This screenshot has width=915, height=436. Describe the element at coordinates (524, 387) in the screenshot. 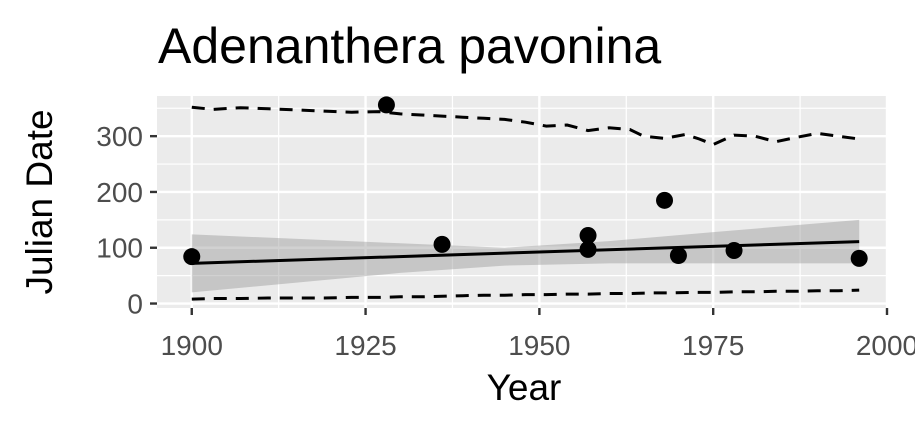

I see `x-axis-title: Year` at that location.